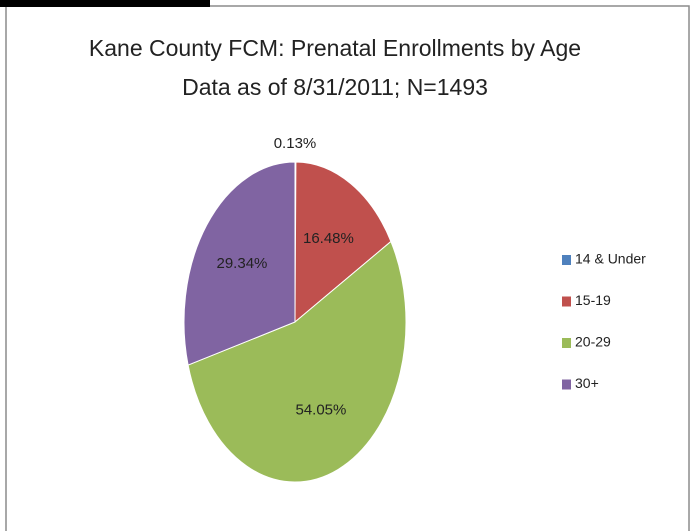  What do you see at coordinates (335, 87) in the screenshot?
I see `chart-subtitle: Data as of 8/31/2011; N=1493` at bounding box center [335, 87].